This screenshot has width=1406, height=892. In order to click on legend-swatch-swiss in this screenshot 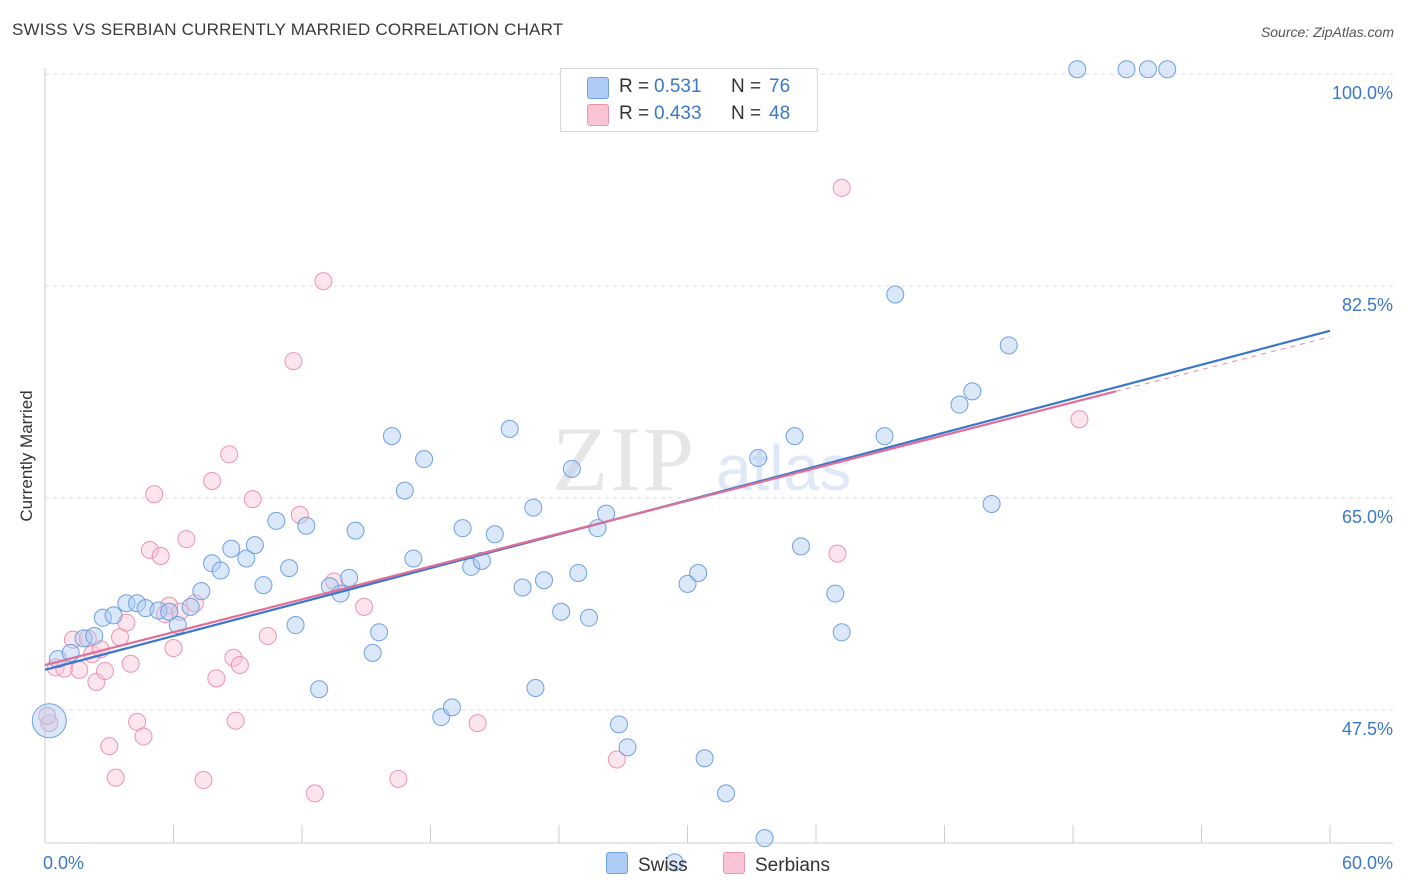, I will do `click(598, 88)`.